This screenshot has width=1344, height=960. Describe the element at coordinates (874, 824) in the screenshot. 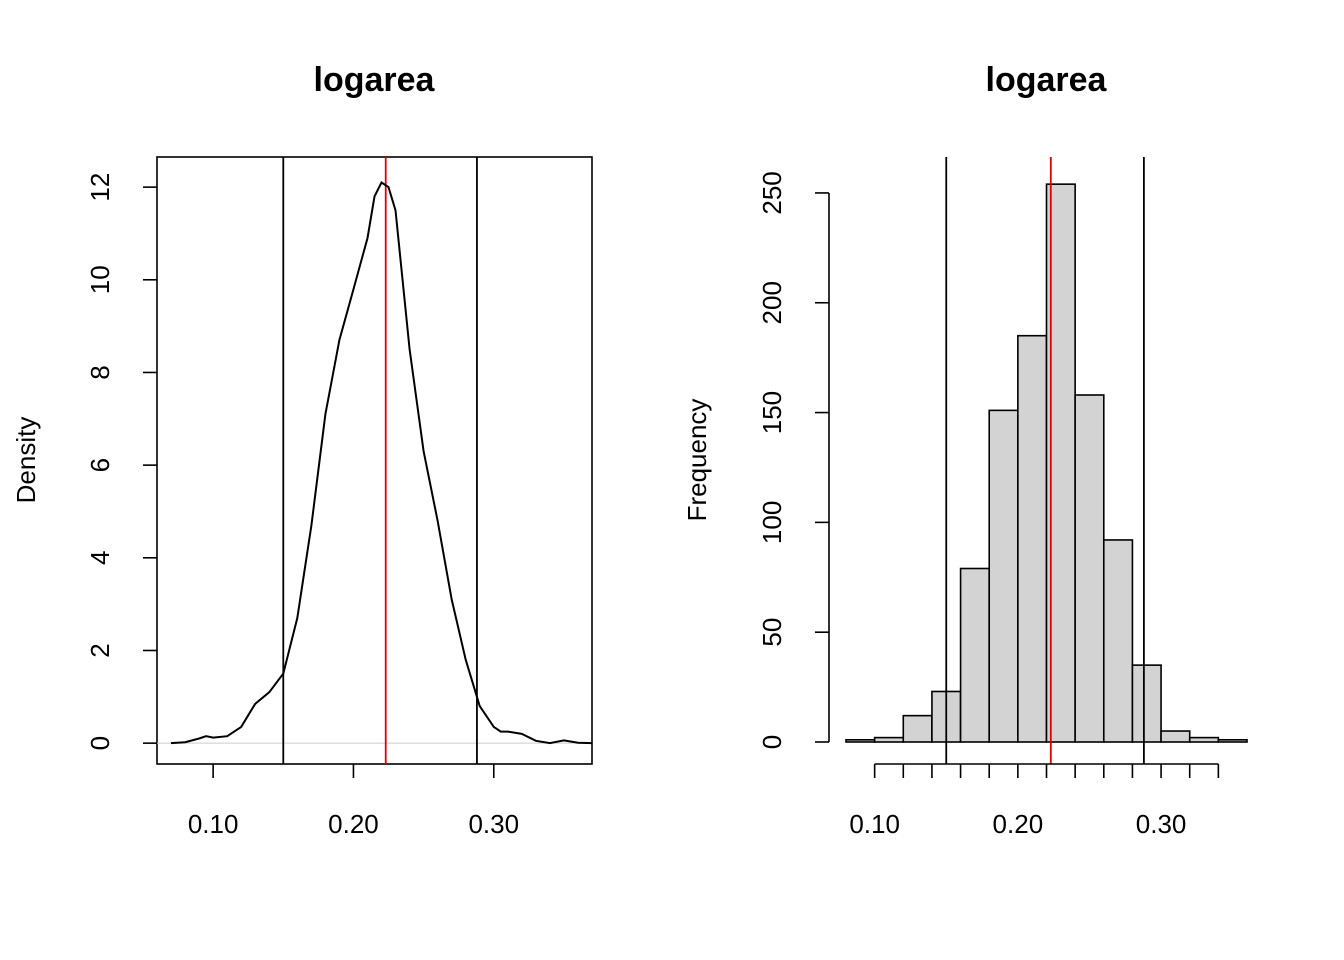

I see `histogram-x-tick-label: 0.10` at that location.